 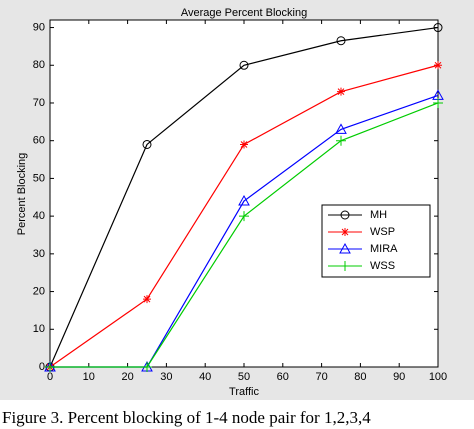 I want to click on x-tick-label: 60, so click(x=283, y=377).